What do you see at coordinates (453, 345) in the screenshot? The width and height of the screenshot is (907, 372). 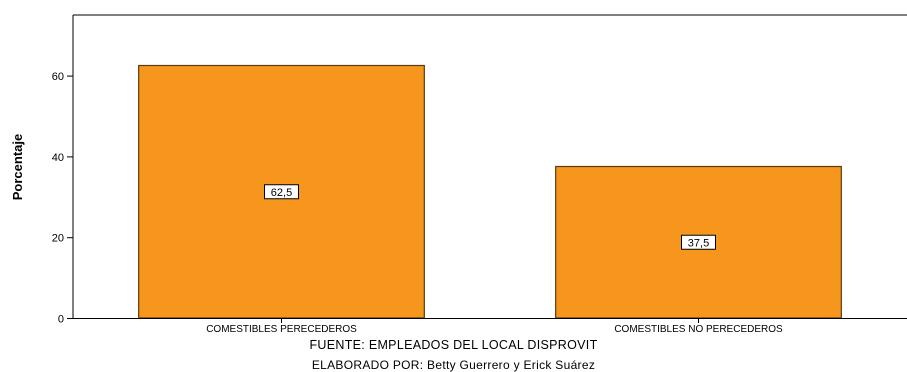 I see `source-caption: FUENTE: EMPLEADOS DEL LOCAL DISPROVIT` at bounding box center [453, 345].